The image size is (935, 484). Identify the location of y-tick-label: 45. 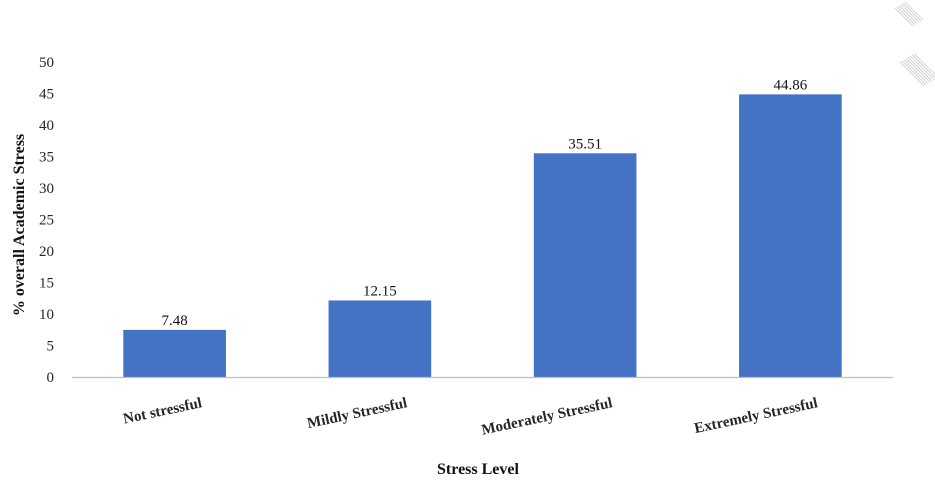
(46, 95).